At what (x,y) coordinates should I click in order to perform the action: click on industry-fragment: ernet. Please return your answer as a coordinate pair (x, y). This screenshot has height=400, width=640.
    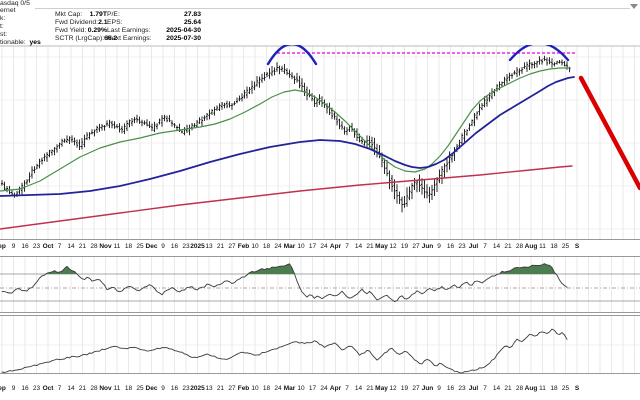
    Looking at the image, I should click on (8, 10).